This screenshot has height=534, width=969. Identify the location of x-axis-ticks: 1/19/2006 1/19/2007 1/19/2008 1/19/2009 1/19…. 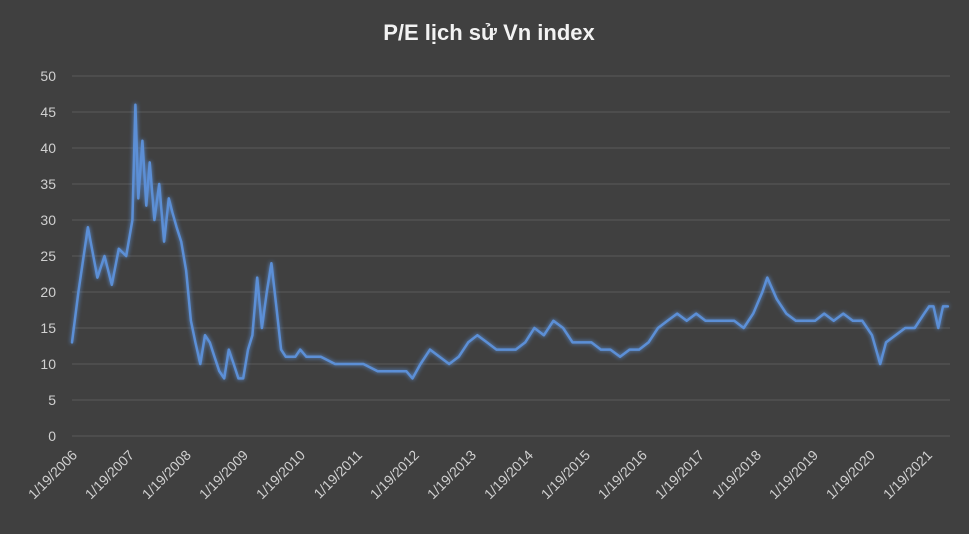
(480, 475).